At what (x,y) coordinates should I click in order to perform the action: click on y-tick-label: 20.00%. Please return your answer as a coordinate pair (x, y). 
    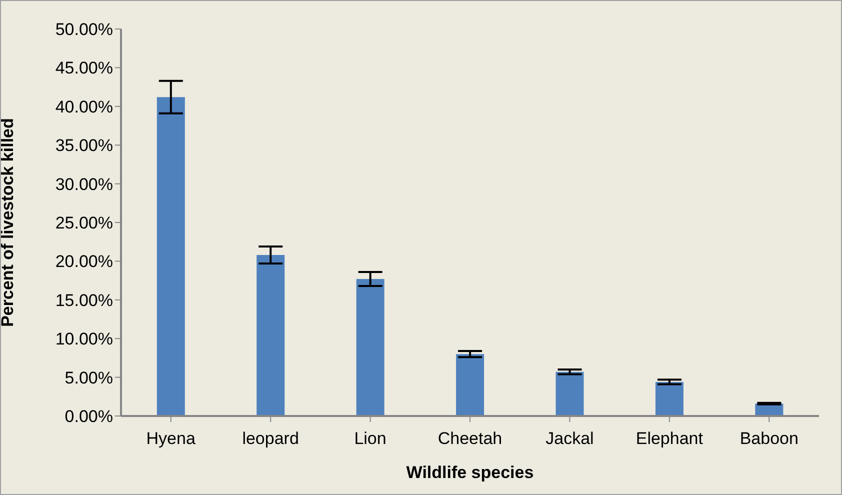
    Looking at the image, I should click on (84, 262).